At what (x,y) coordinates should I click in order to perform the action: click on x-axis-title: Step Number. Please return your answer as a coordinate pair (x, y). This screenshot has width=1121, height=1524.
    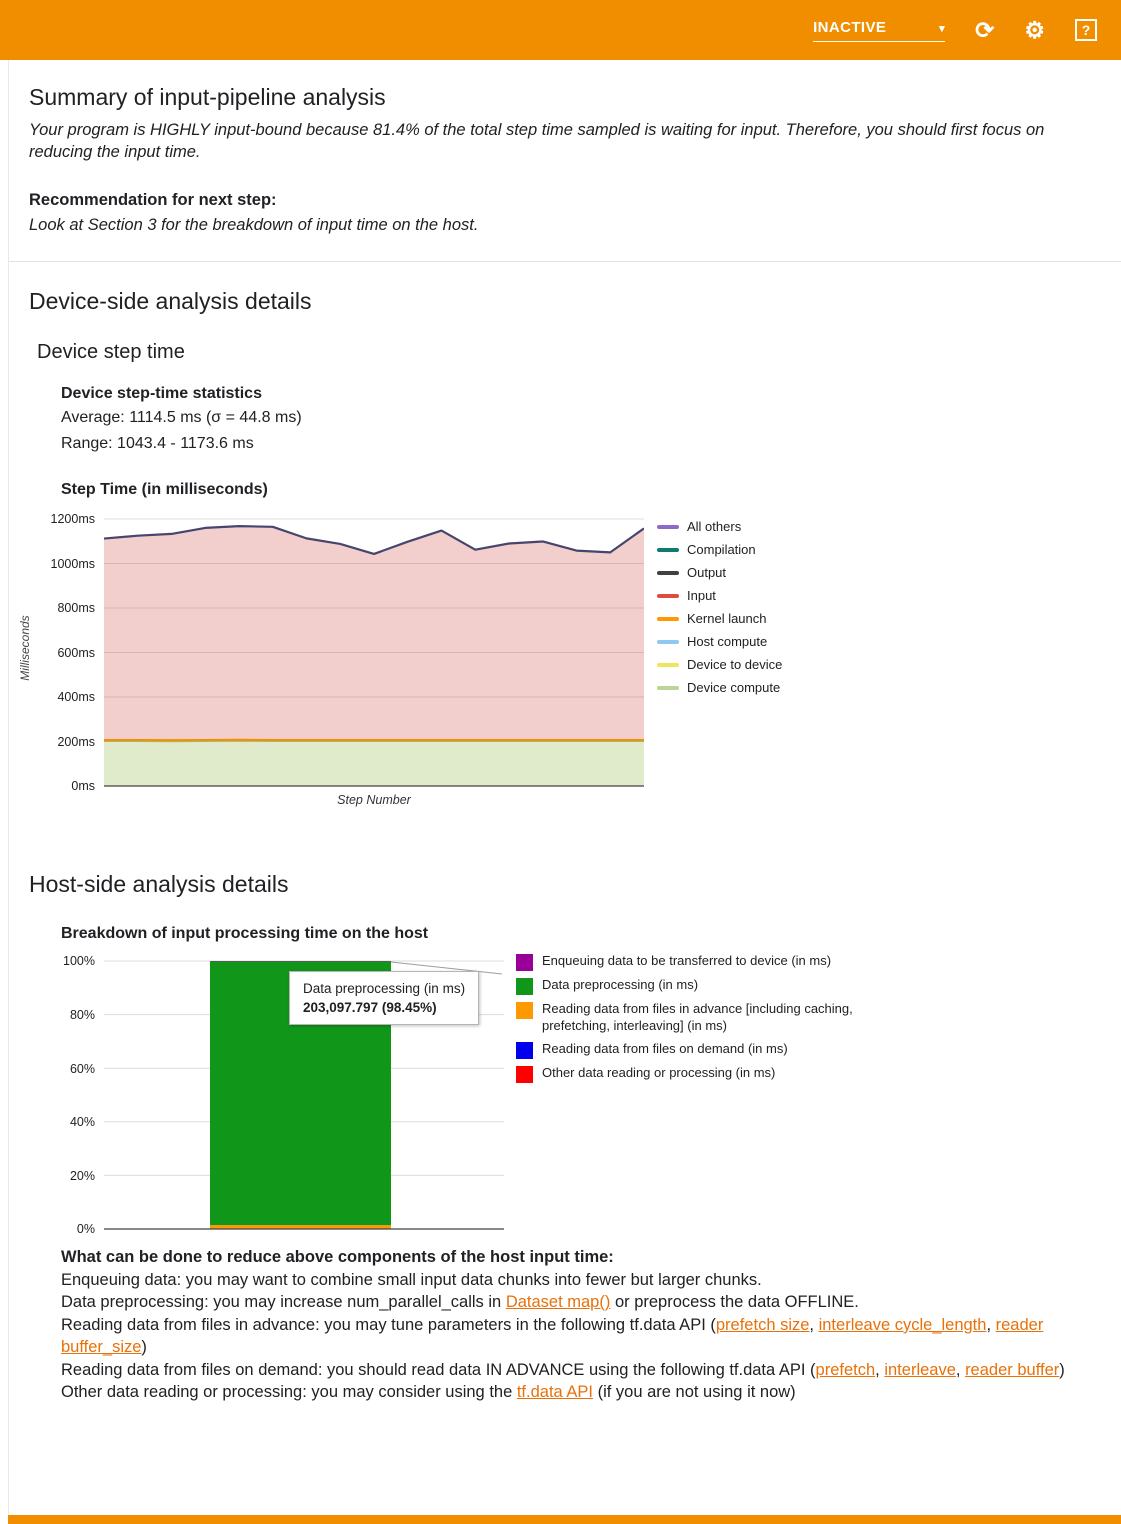
    Looking at the image, I should click on (374, 800).